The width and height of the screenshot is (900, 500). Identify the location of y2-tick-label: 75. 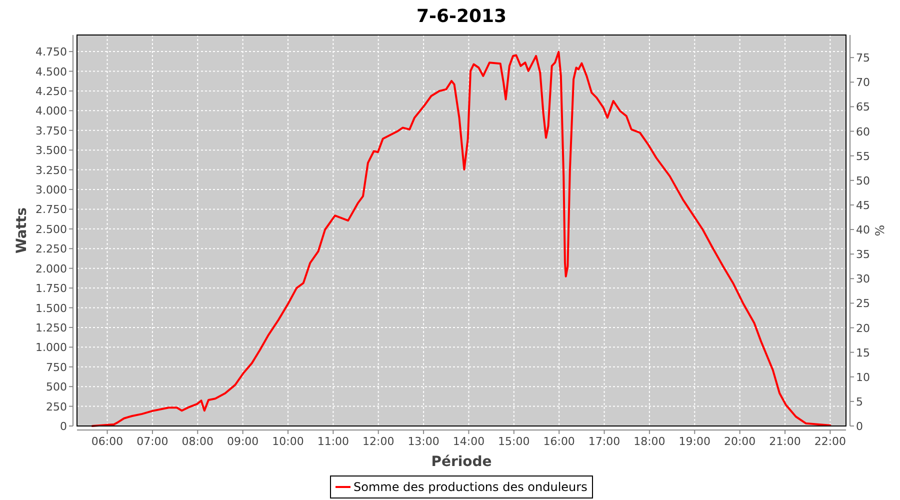
(863, 58).